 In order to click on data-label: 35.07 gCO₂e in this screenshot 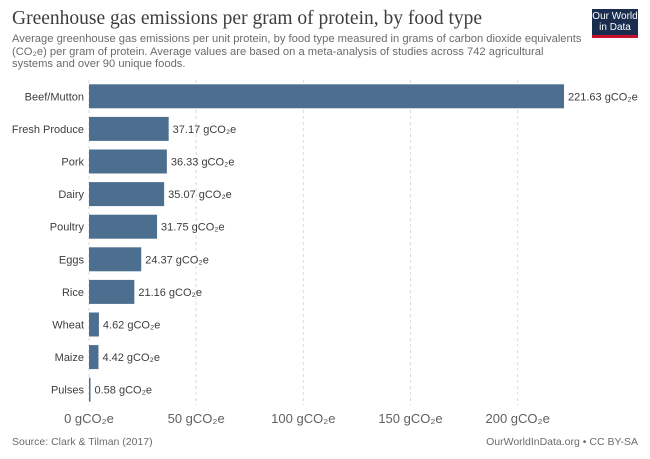, I will do `click(200, 195)`.